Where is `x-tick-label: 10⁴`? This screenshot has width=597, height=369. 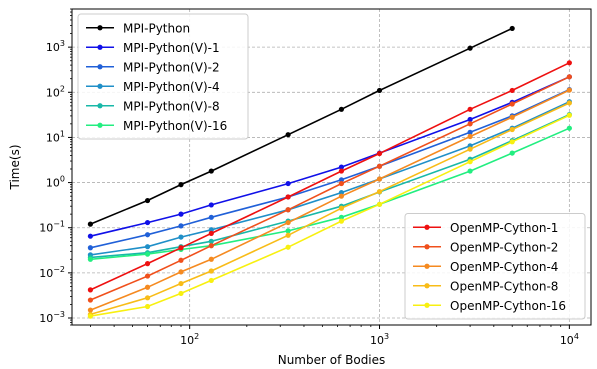
x-tick-label: 10⁴ is located at coordinates (569, 339).